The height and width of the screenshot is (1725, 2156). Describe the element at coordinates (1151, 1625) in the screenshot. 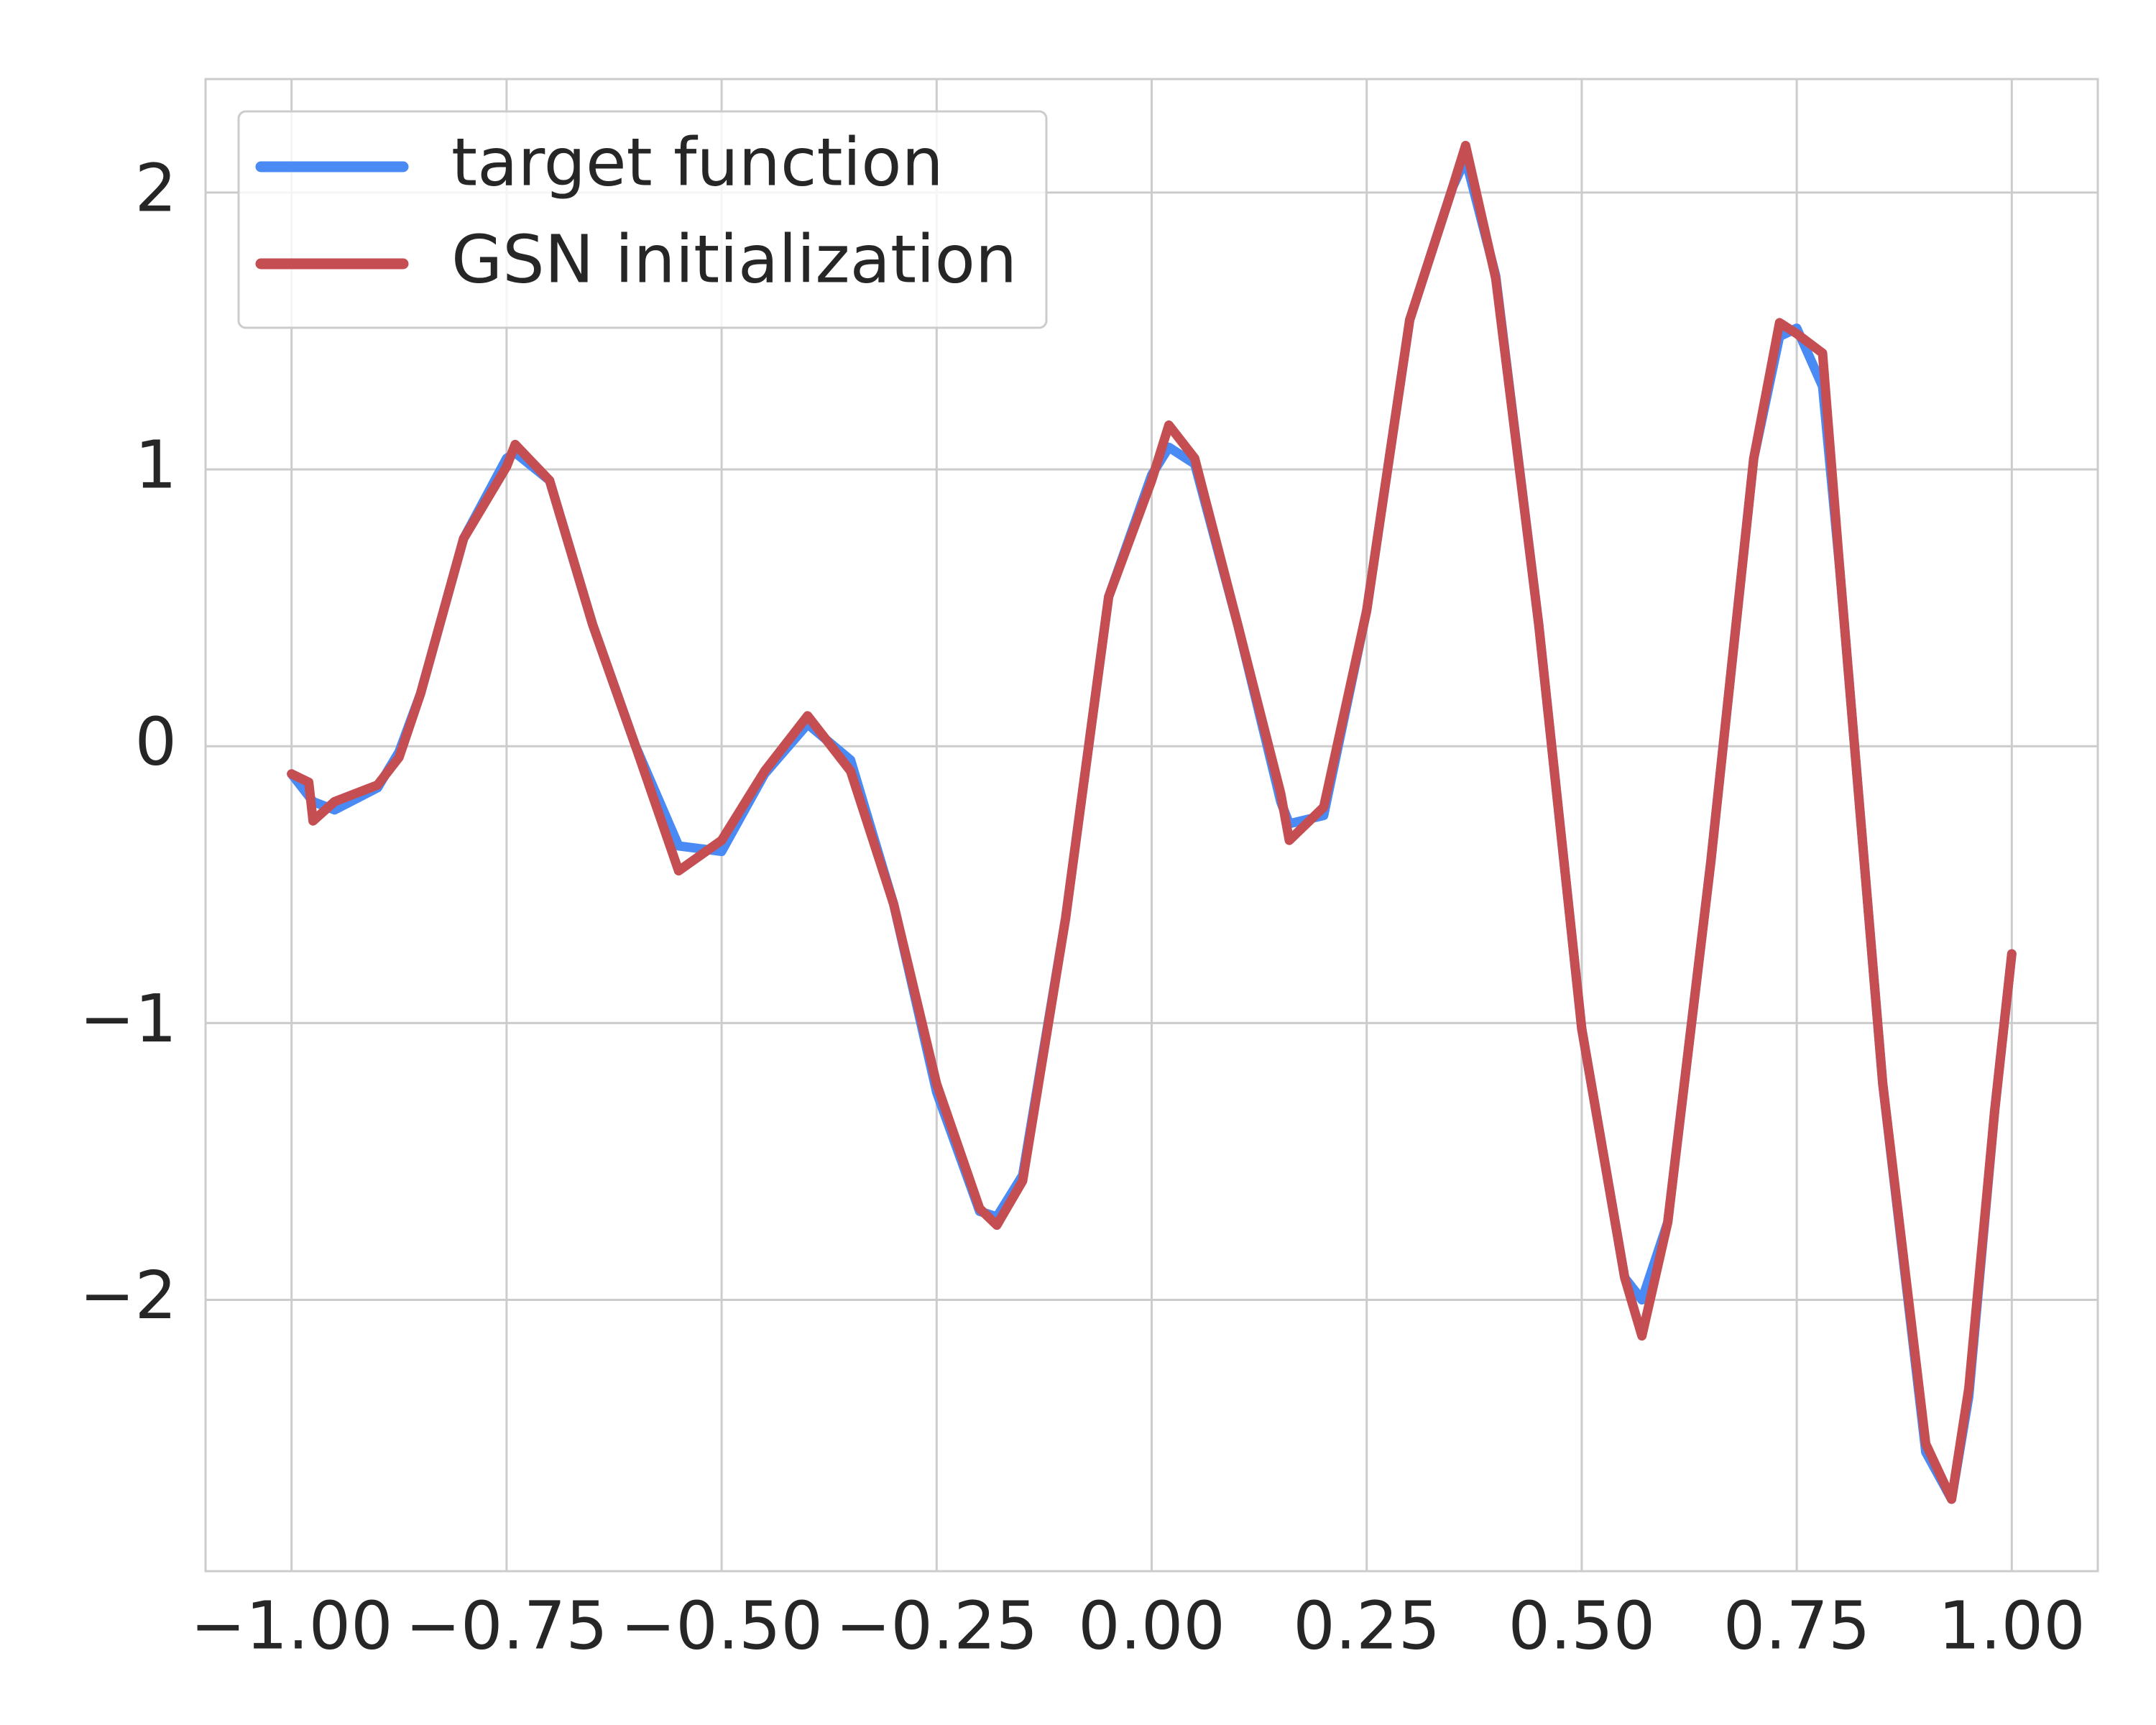

I see `x-tick-label: 0.00` at that location.